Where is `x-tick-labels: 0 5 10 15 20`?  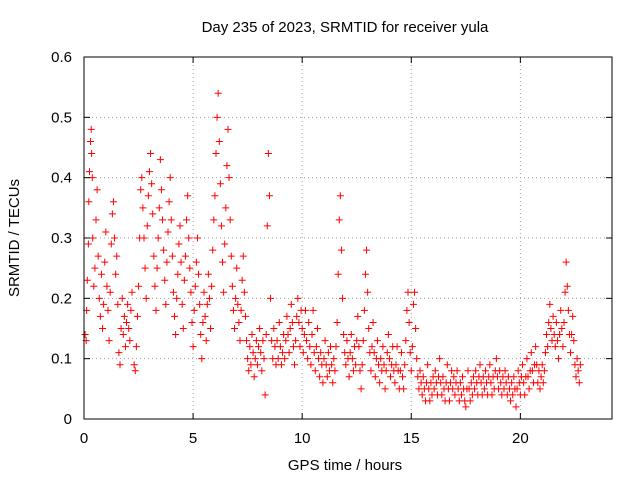 x-tick-labels: 0 5 10 15 20 is located at coordinates (304, 438).